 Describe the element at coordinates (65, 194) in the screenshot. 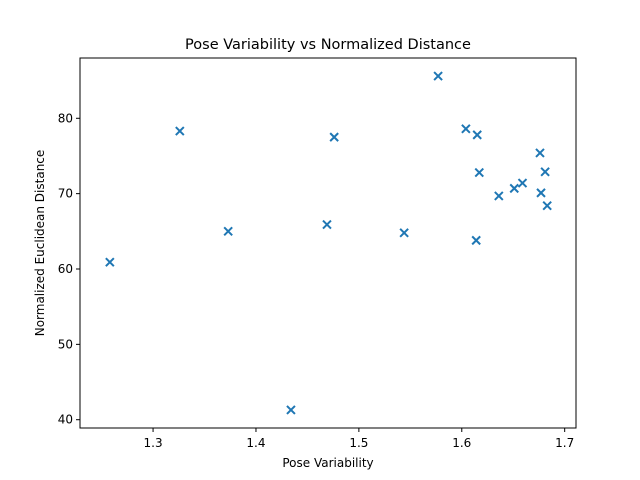

I see `y-tick-label: 70` at that location.